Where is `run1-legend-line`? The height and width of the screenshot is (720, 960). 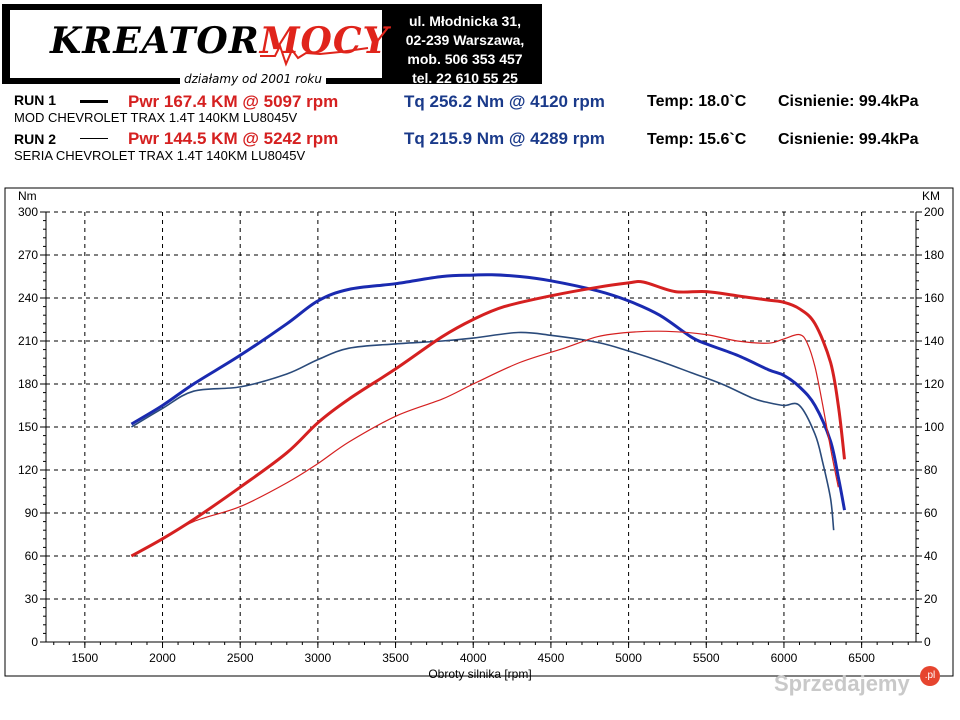
run1-legend-line is located at coordinates (94, 101).